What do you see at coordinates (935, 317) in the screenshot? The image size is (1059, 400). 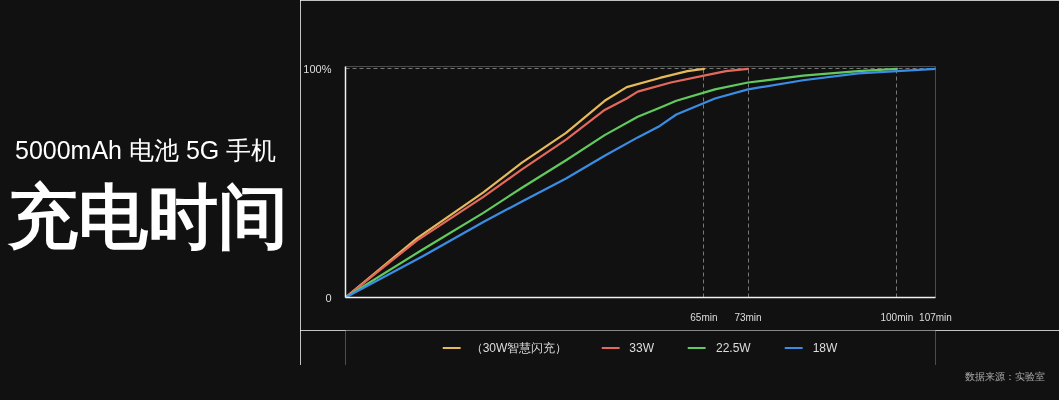 I see `x-tick-label: 107min` at bounding box center [935, 317].